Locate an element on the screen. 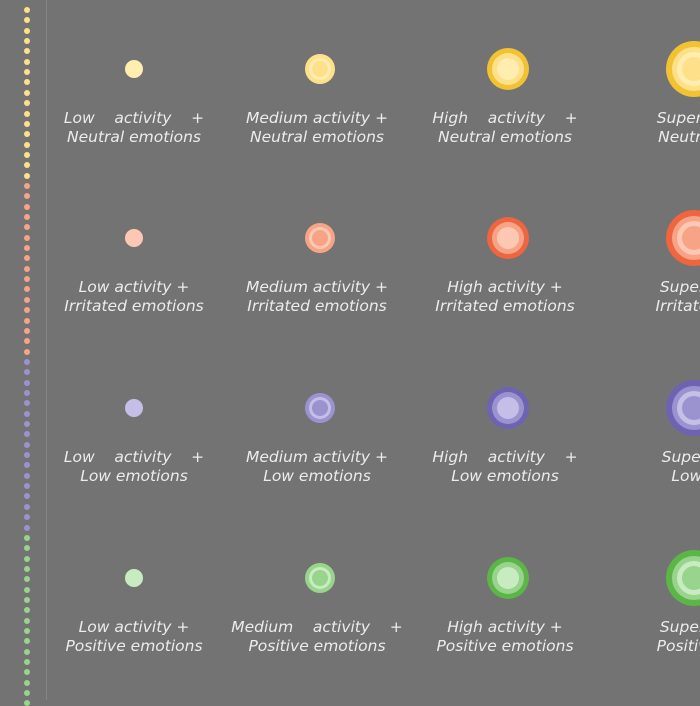  legend-item-irritated-4: Super acIrritated e is located at coordinates (647, 273).